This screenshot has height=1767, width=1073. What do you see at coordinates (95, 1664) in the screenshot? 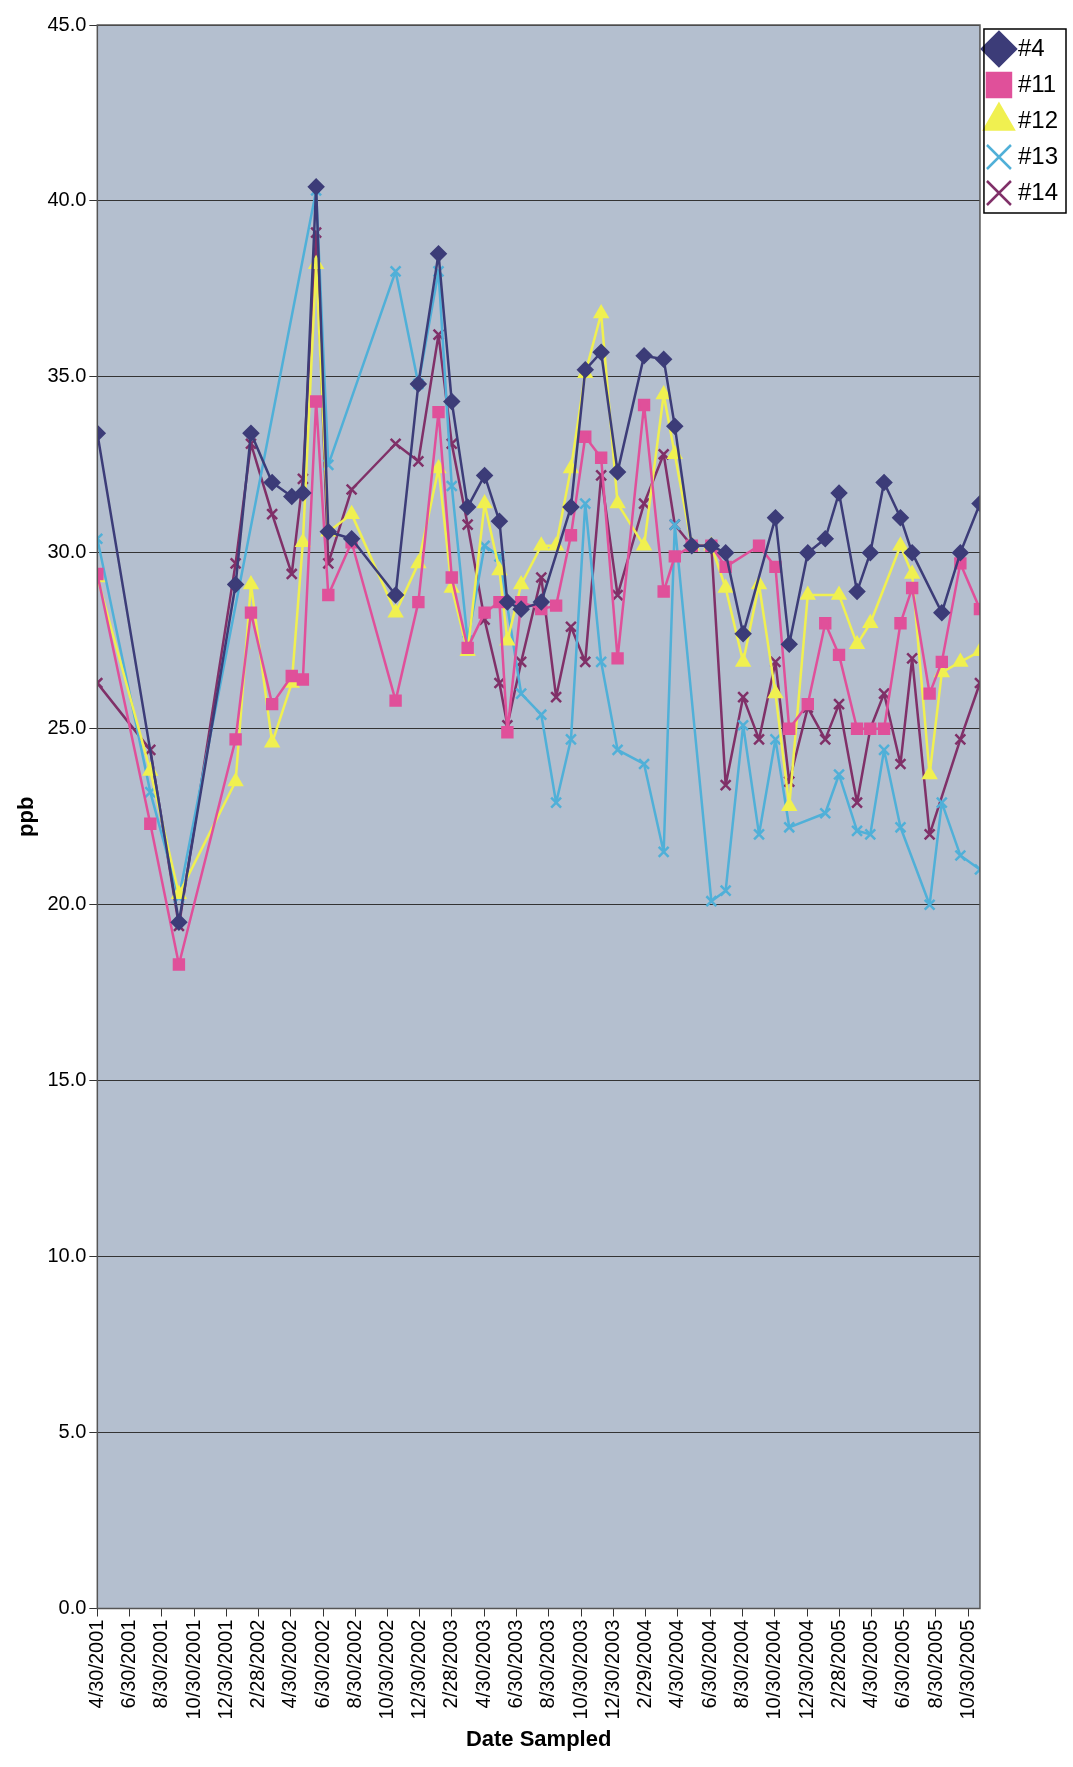
I see `x-tick-label: 4/30/2001` at bounding box center [95, 1664].